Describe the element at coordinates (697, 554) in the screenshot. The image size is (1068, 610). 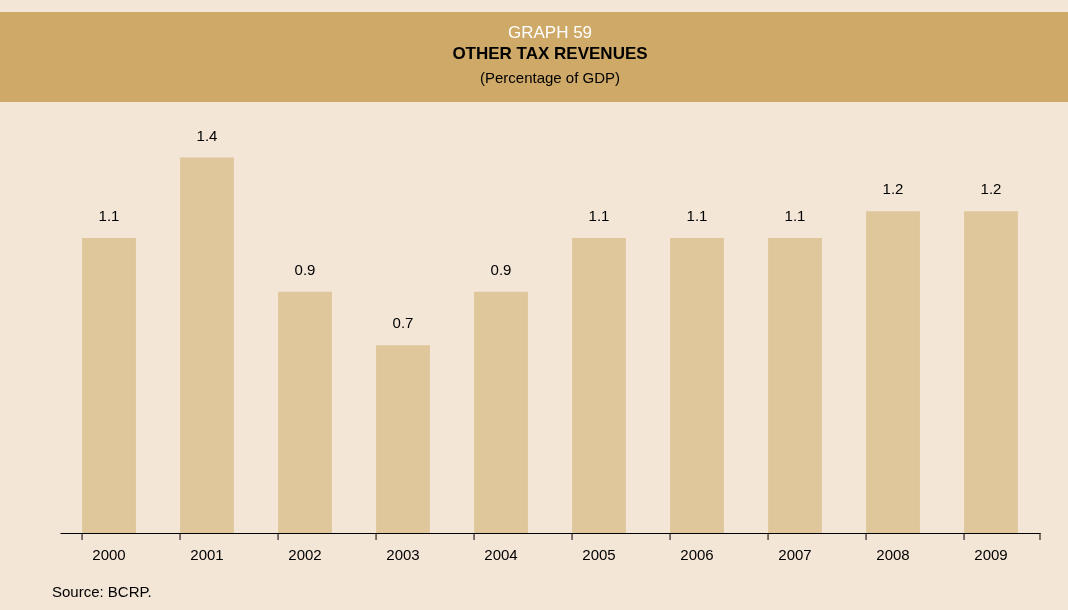
I see `x-tick-label: 2006` at that location.